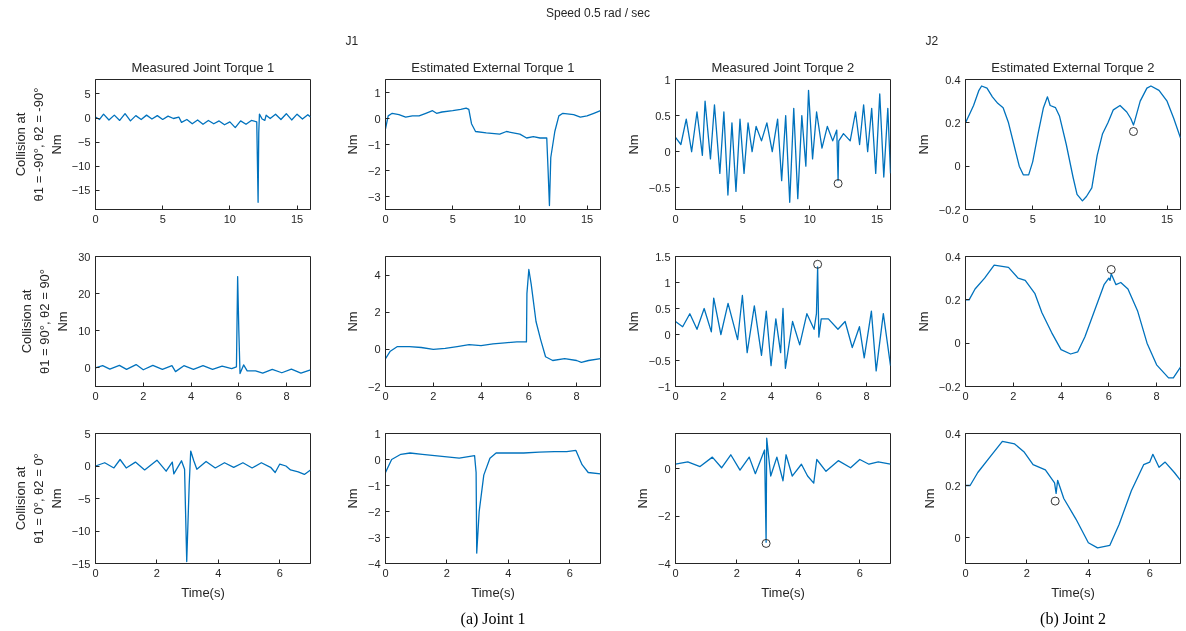 The height and width of the screenshot is (631, 1186). Describe the element at coordinates (664, 563) in the screenshot. I see `y-tick-label: −4` at that location.